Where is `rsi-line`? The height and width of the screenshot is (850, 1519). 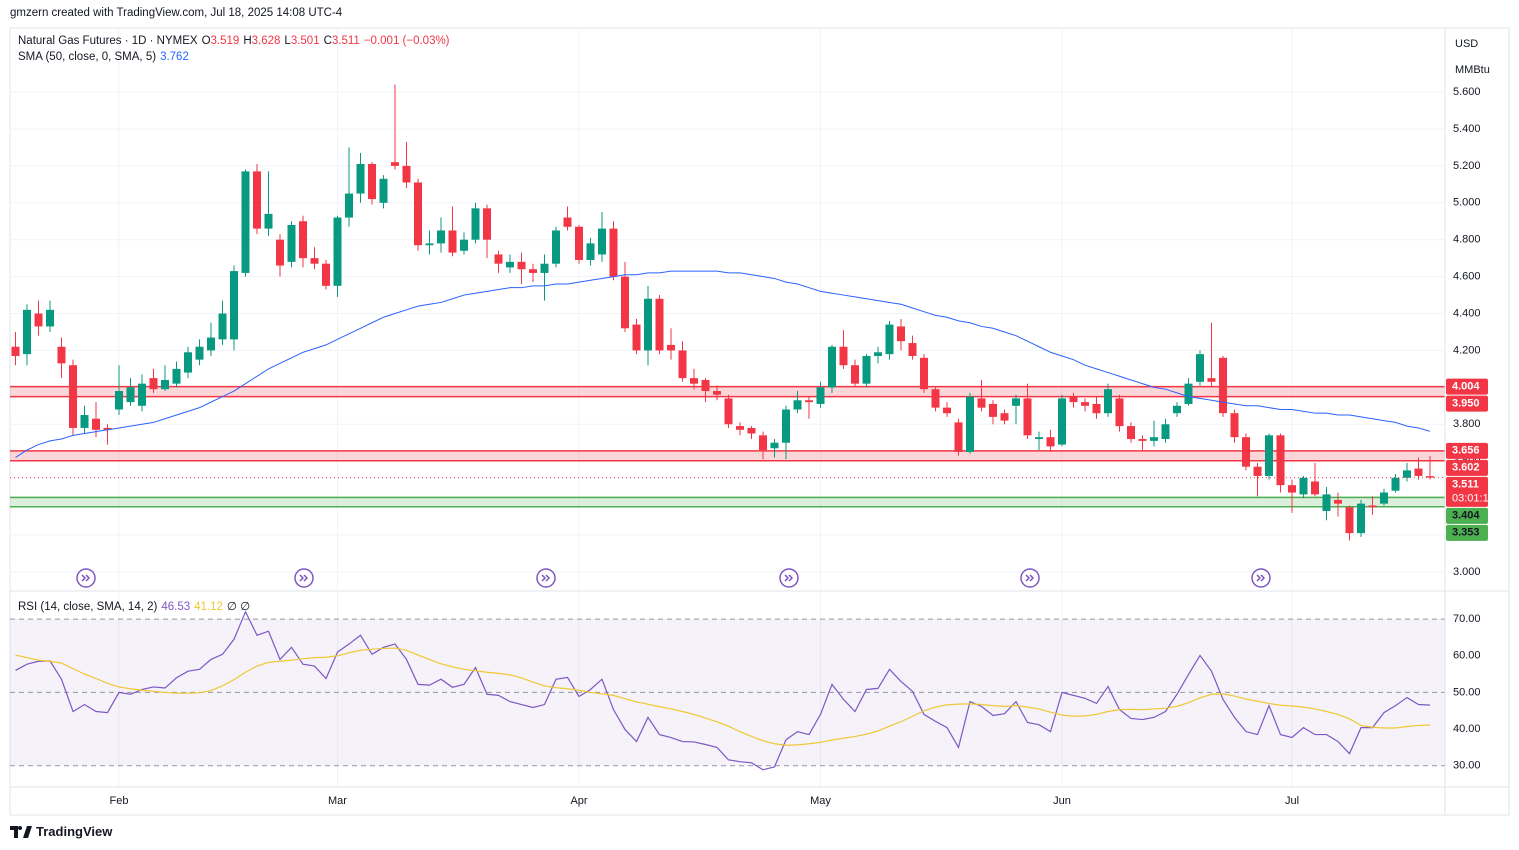
rsi-line is located at coordinates (723, 696).